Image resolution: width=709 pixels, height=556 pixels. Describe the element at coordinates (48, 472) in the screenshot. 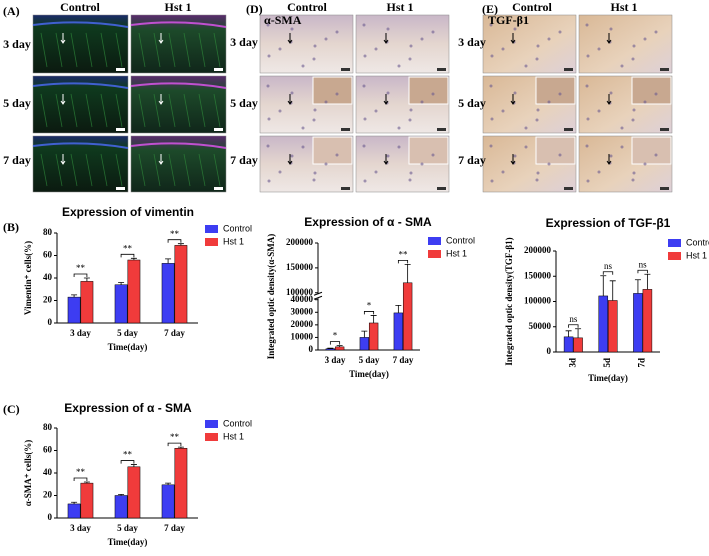

I see `y-tick-label: 40` at that location.